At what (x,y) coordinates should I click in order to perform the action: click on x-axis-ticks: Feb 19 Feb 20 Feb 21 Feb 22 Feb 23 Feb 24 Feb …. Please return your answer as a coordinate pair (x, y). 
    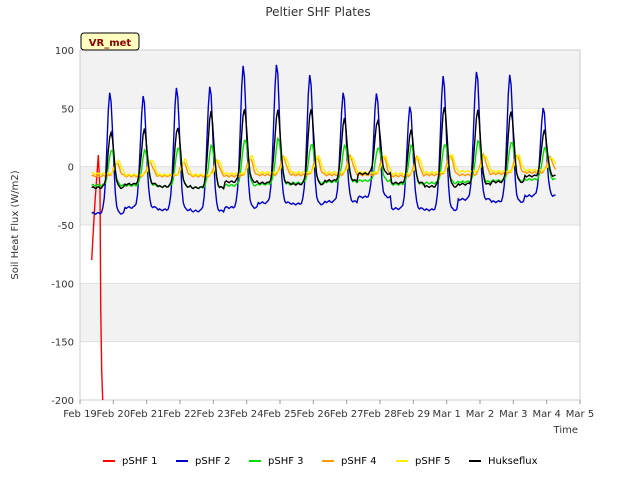
    Looking at the image, I should click on (328, 410).